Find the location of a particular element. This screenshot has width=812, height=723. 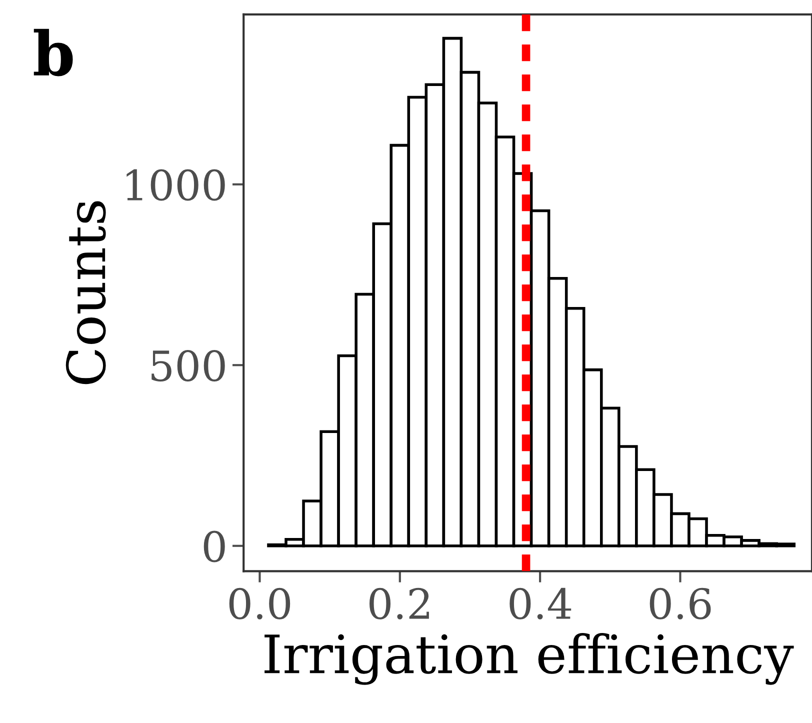

text: b is located at coordinates (53, 52).